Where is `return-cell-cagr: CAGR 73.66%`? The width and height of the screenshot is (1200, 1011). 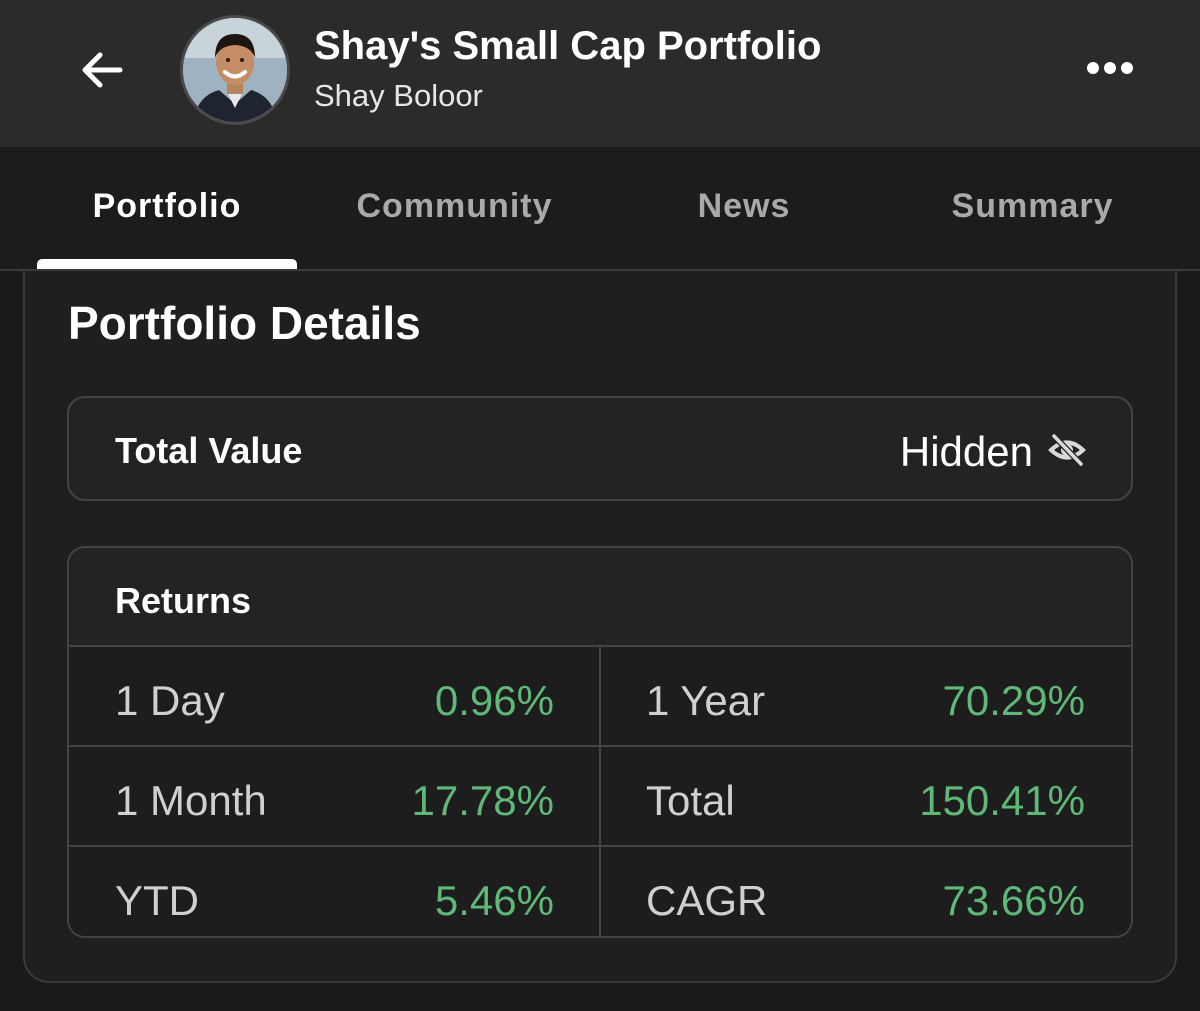 return-cell-cagr: CAGR 73.66% is located at coordinates (865, 891).